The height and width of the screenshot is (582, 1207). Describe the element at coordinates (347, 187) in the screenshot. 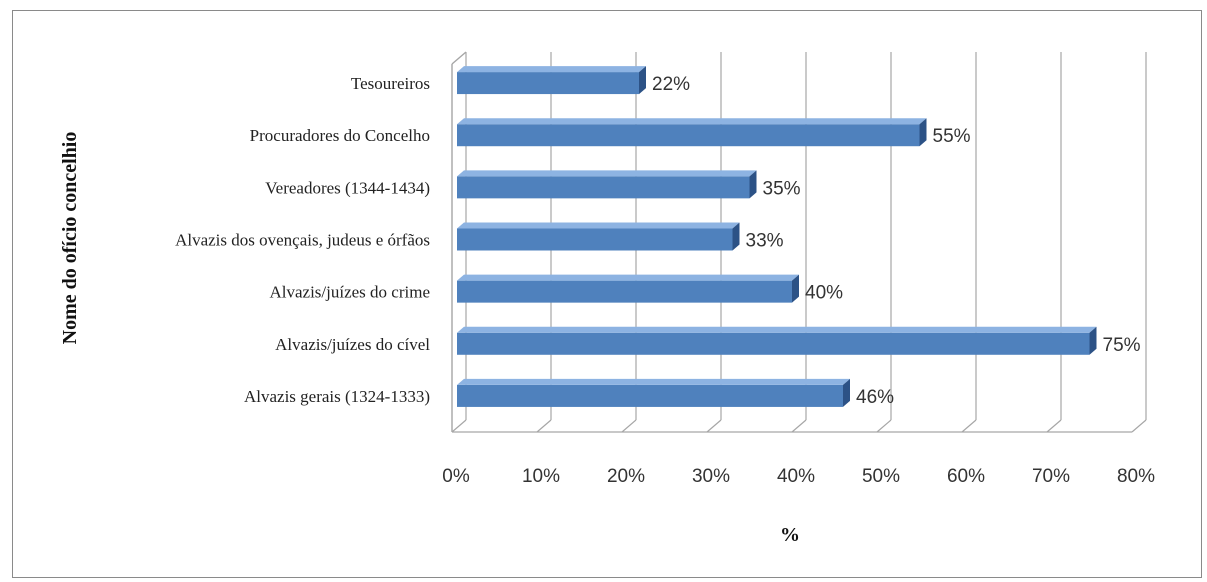

I see `category-label: Vereadores (1344-1434)` at that location.